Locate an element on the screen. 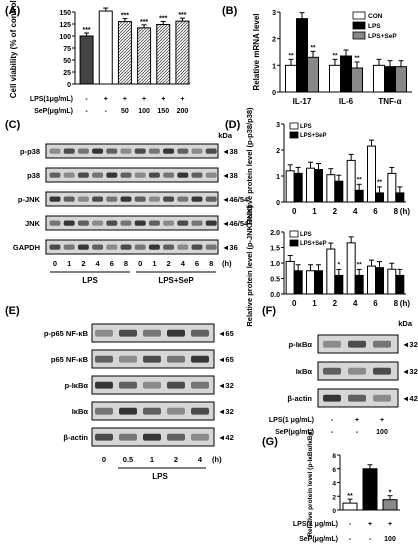 The width and height of the screenshot is (418, 550). blot-size: ◄42 is located at coordinates (226, 437).